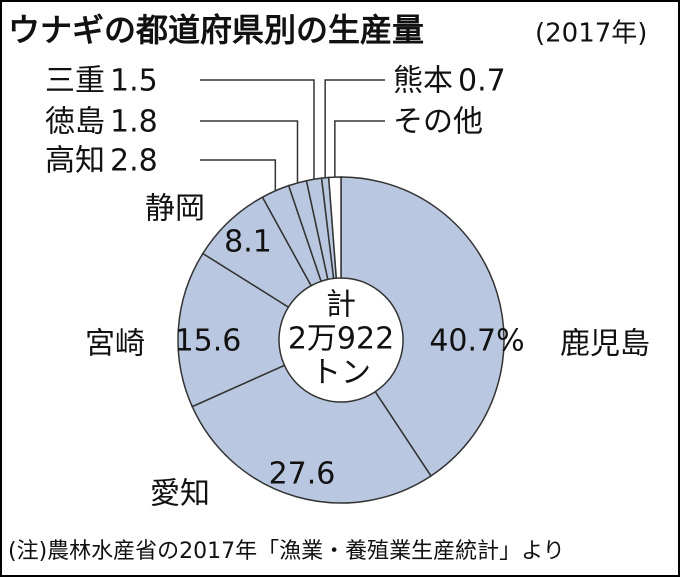 This screenshot has height=577, width=680. Describe the element at coordinates (75, 122) in the screenshot. I see `category-label: 徳島` at that location.